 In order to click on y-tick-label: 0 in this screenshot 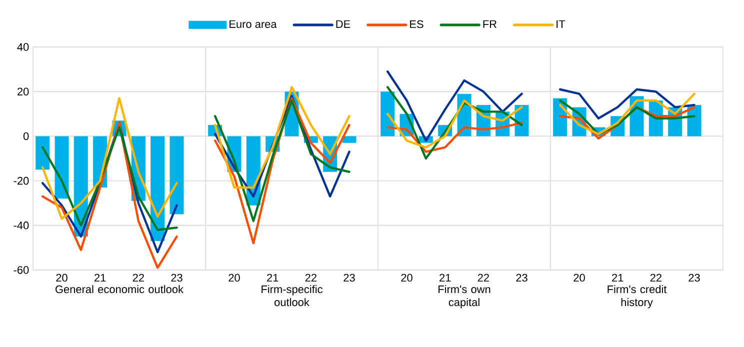, I will do `click(26, 136)`.